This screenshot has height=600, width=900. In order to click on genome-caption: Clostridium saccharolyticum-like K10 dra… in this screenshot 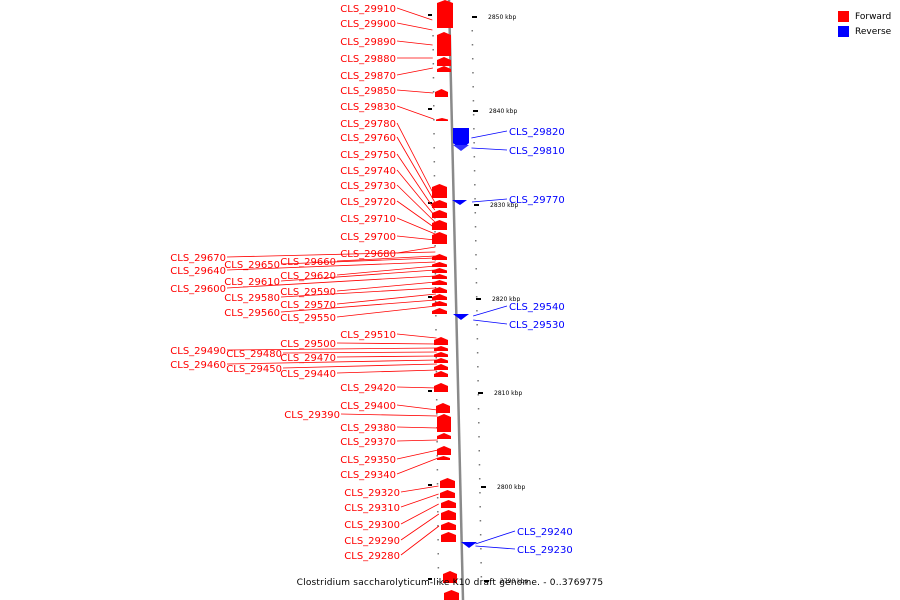, I will do `click(450, 583)`.